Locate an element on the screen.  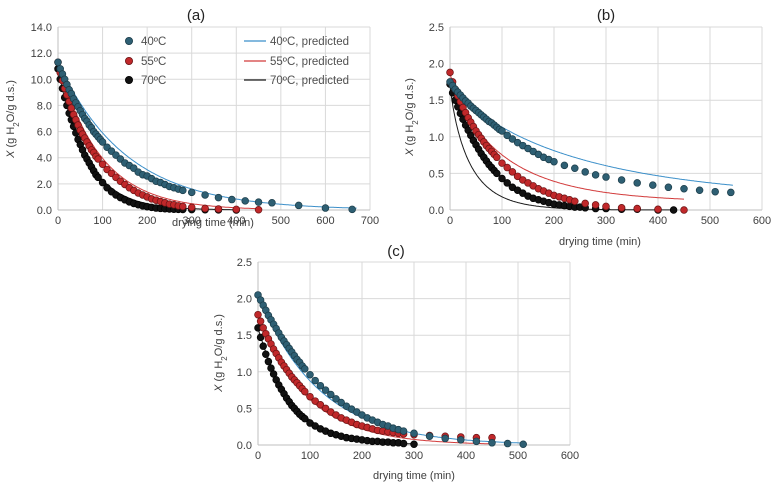
x-tick-label: 600 is located at coordinates (570, 456).